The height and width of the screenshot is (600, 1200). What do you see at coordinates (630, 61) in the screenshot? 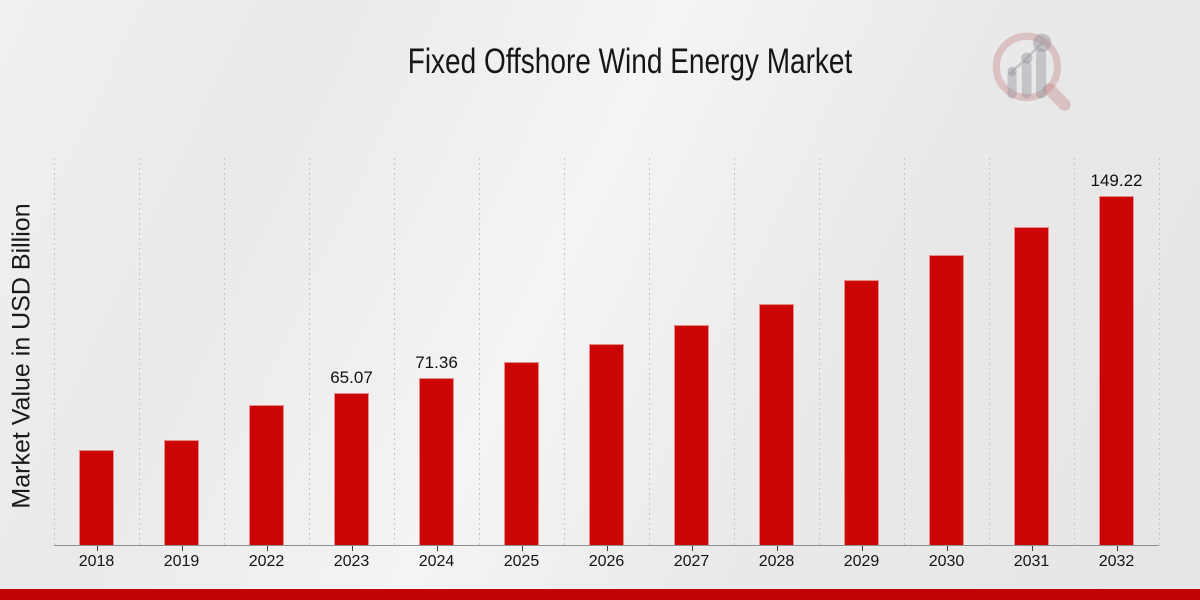
I see `chart-title: Fixed Offshore Wind Energy Market` at bounding box center [630, 61].